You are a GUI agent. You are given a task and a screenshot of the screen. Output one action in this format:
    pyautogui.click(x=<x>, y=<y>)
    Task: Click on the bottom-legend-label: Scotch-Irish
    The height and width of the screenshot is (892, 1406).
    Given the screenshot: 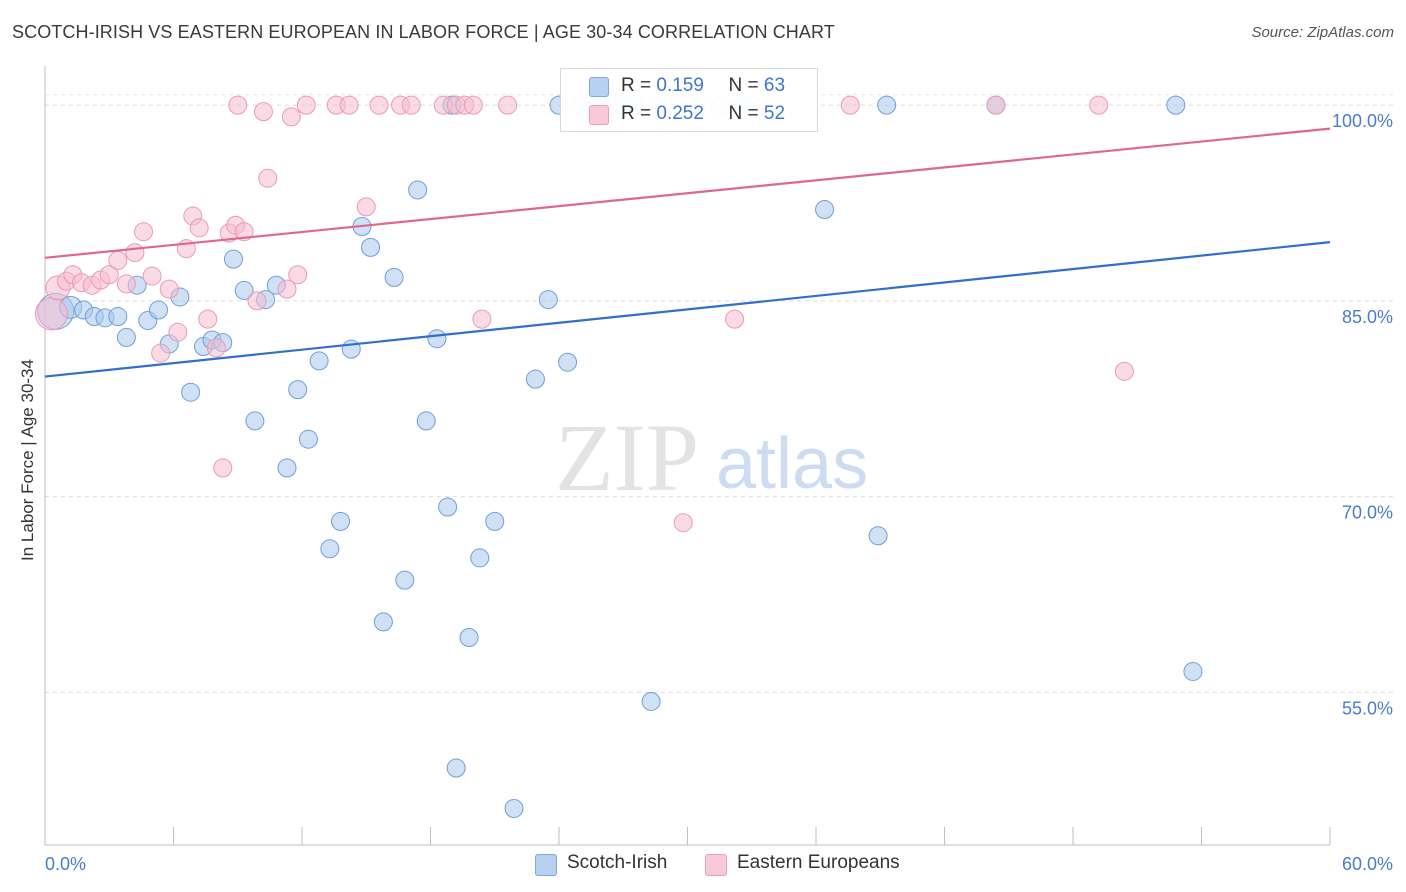 What is the action you would take?
    pyautogui.click(x=617, y=862)
    